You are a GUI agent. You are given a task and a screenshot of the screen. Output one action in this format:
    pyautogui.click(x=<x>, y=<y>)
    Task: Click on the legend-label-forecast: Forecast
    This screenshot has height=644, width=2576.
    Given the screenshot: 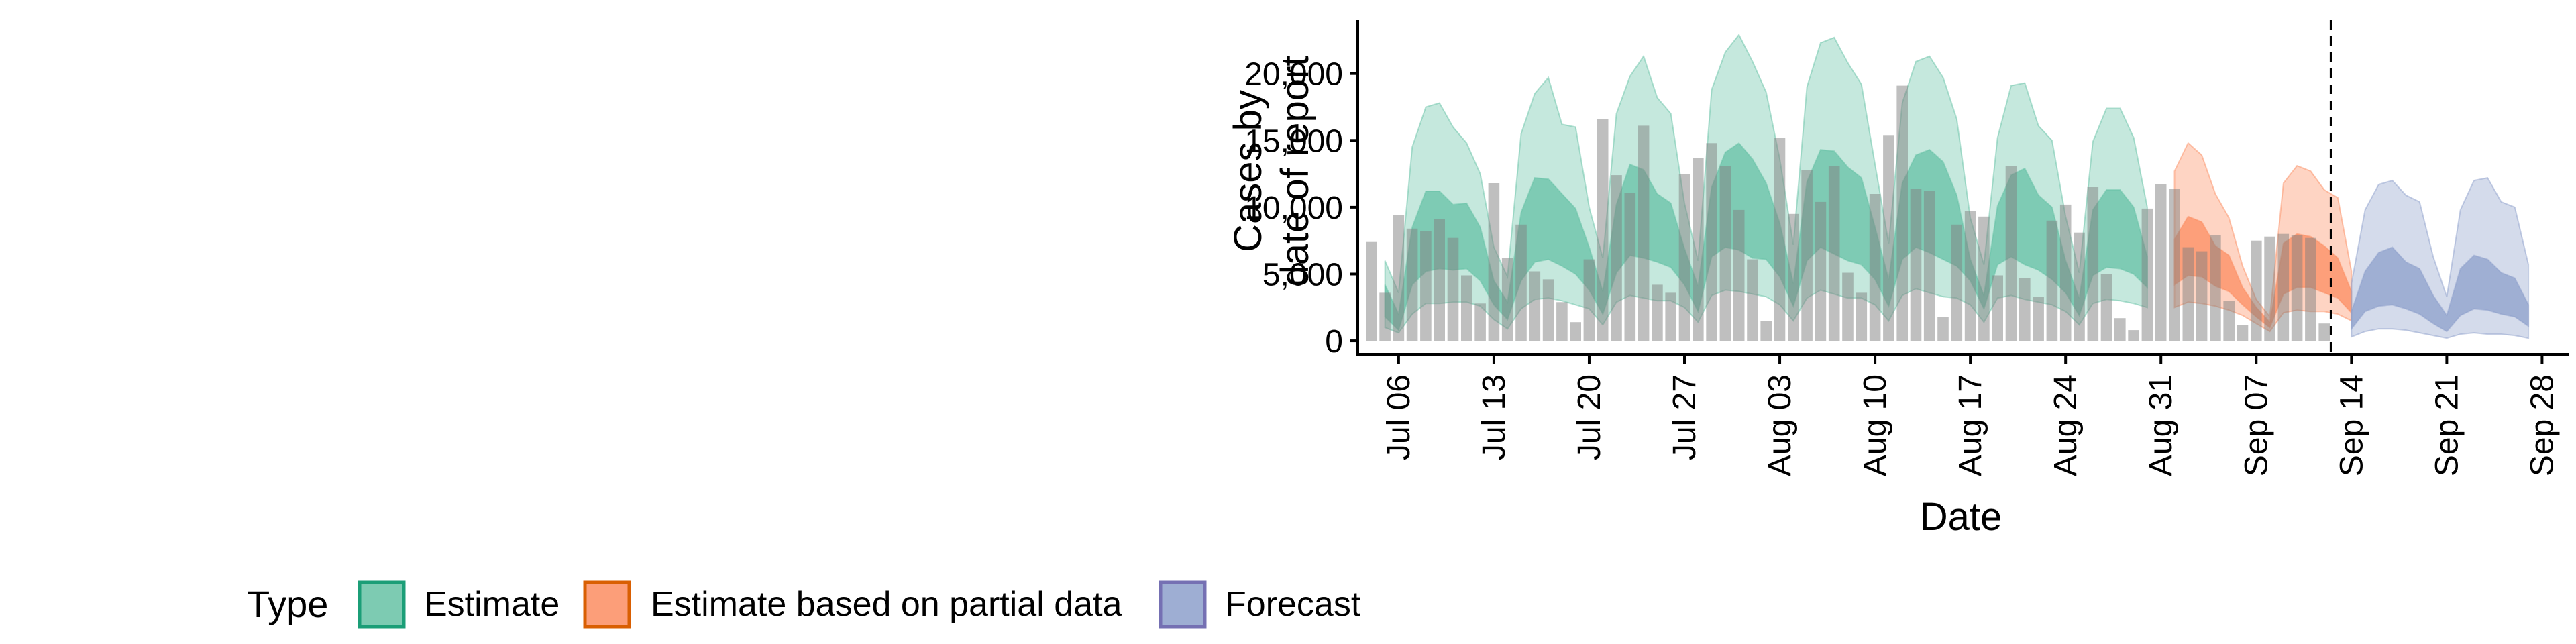 What is the action you would take?
    pyautogui.click(x=1293, y=604)
    